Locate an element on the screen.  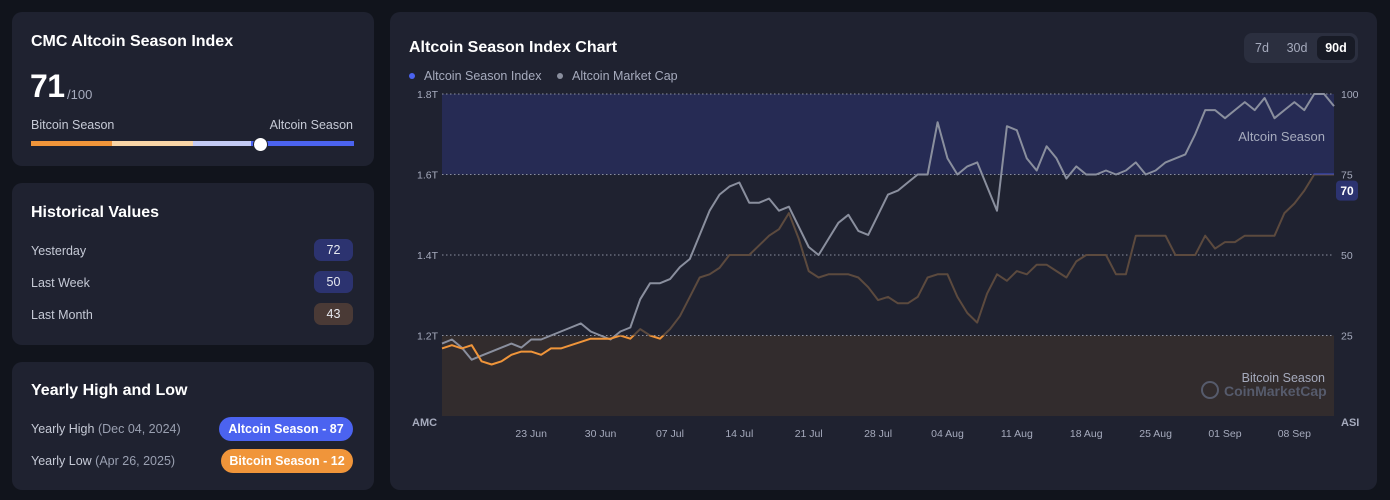
legend-altcoin-index: Altcoin Season Index is located at coordinates (475, 76).